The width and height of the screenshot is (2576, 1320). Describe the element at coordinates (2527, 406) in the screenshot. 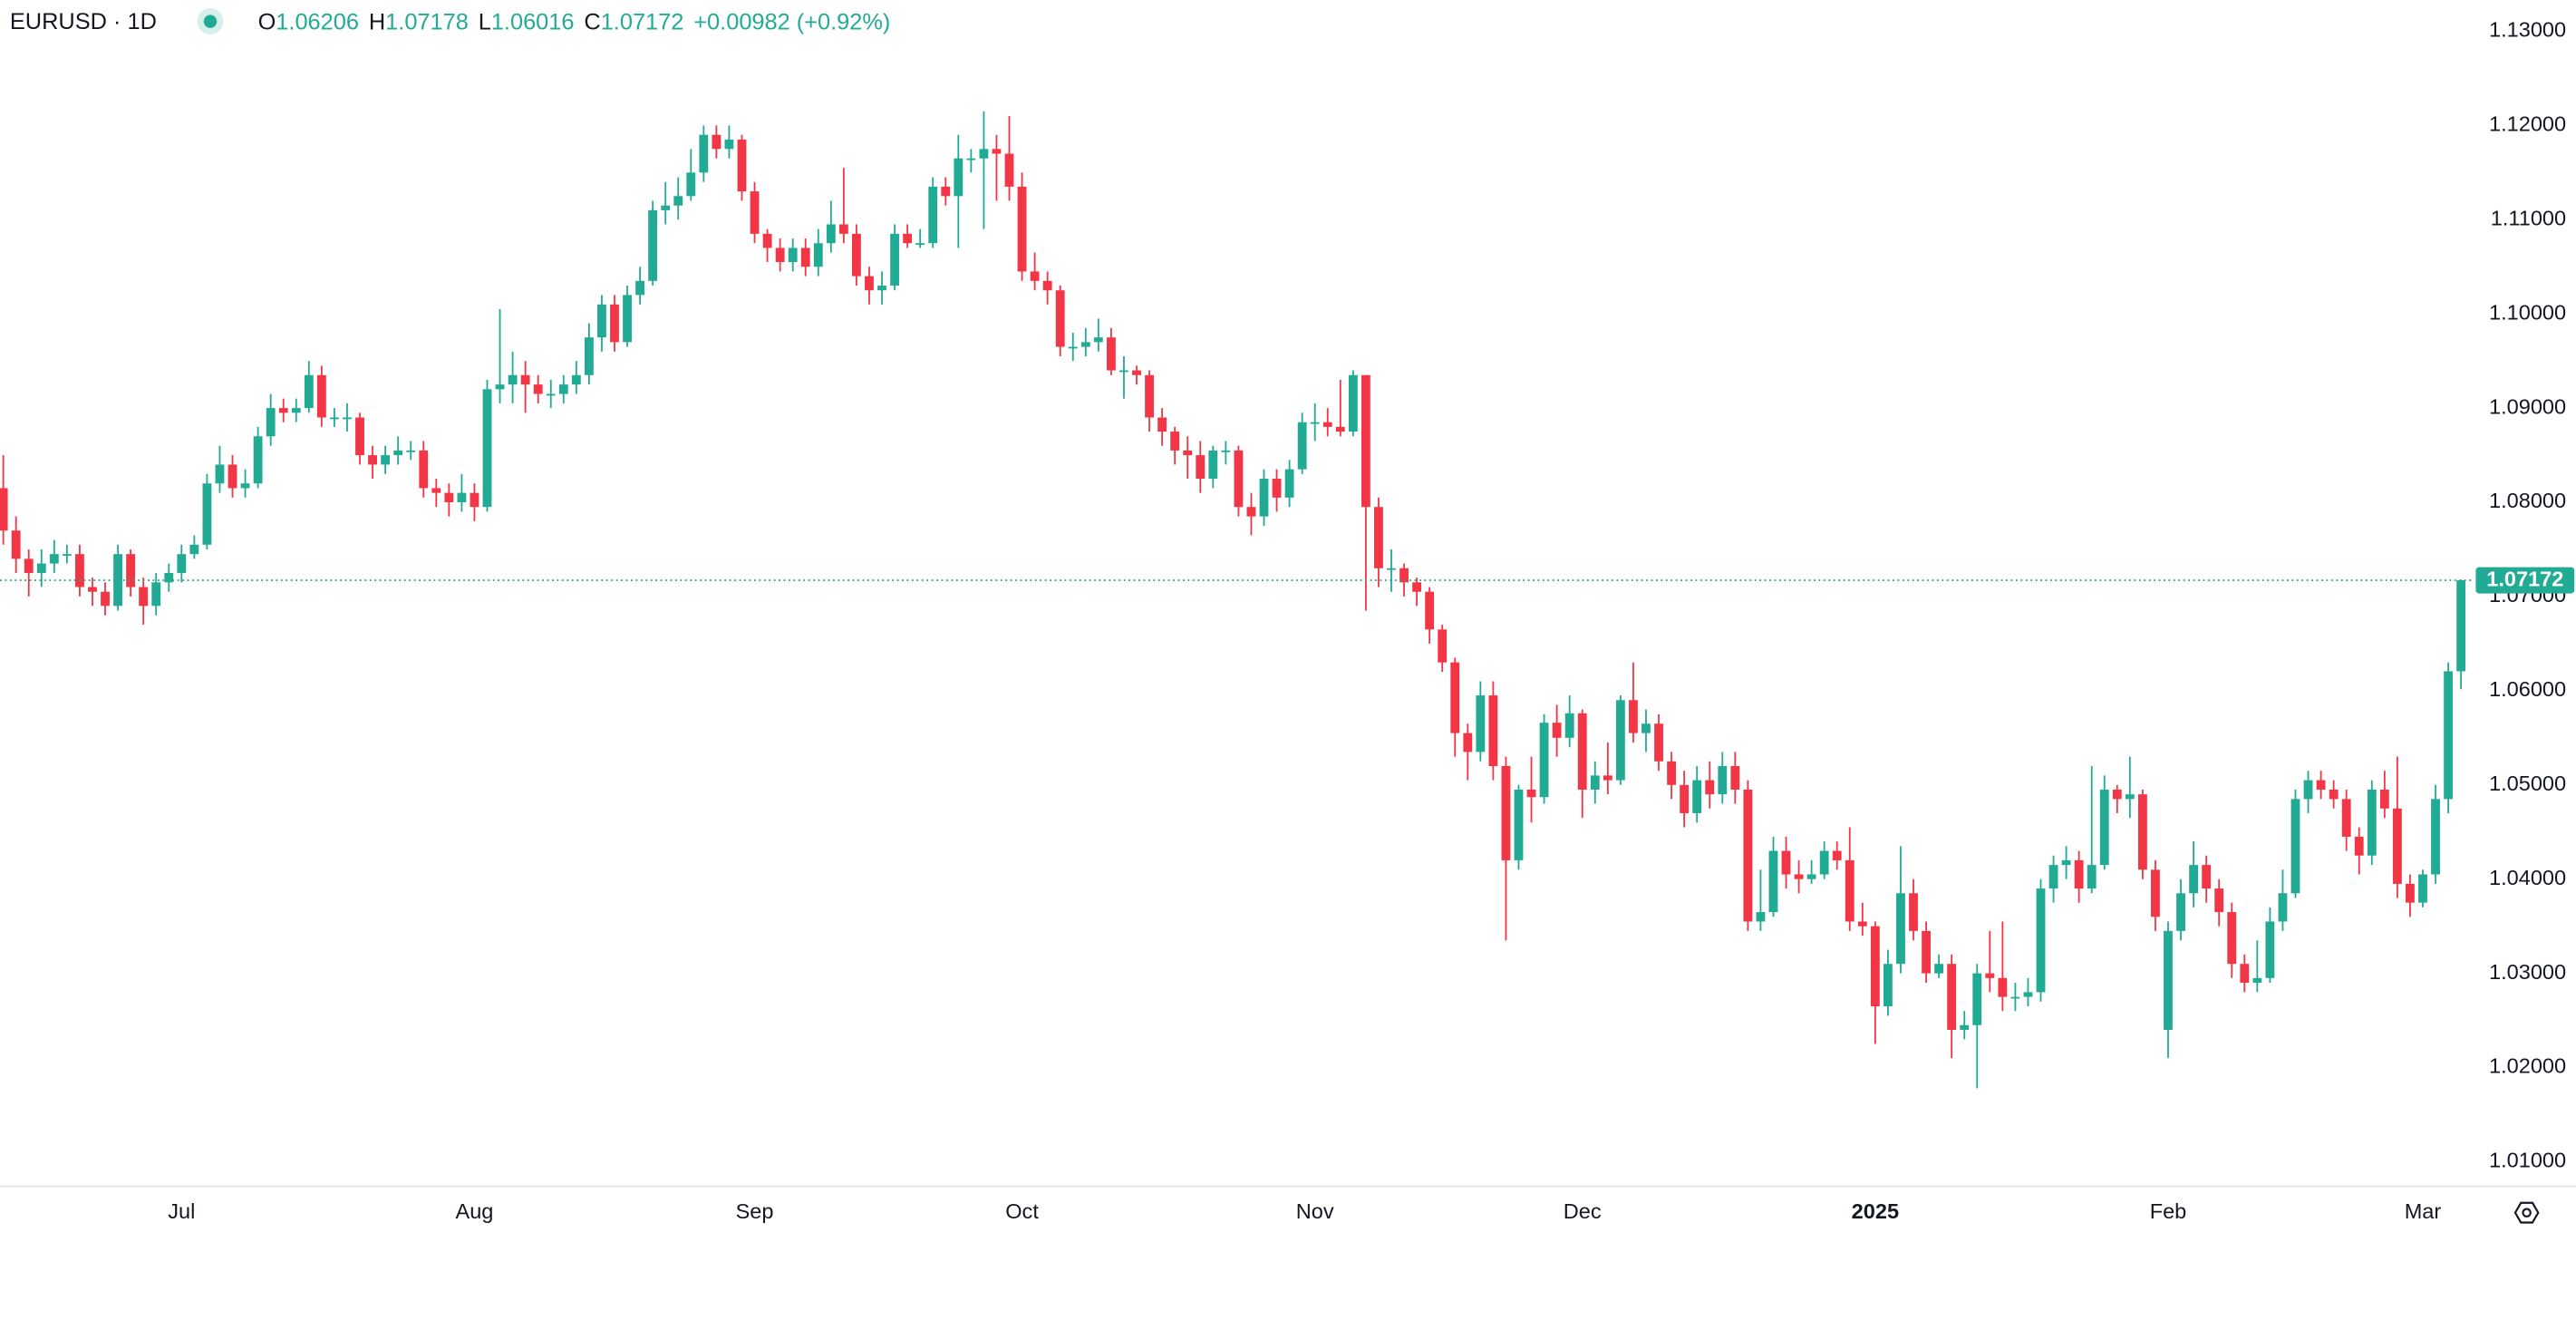

I see `y-tick-label: 1.09000` at that location.